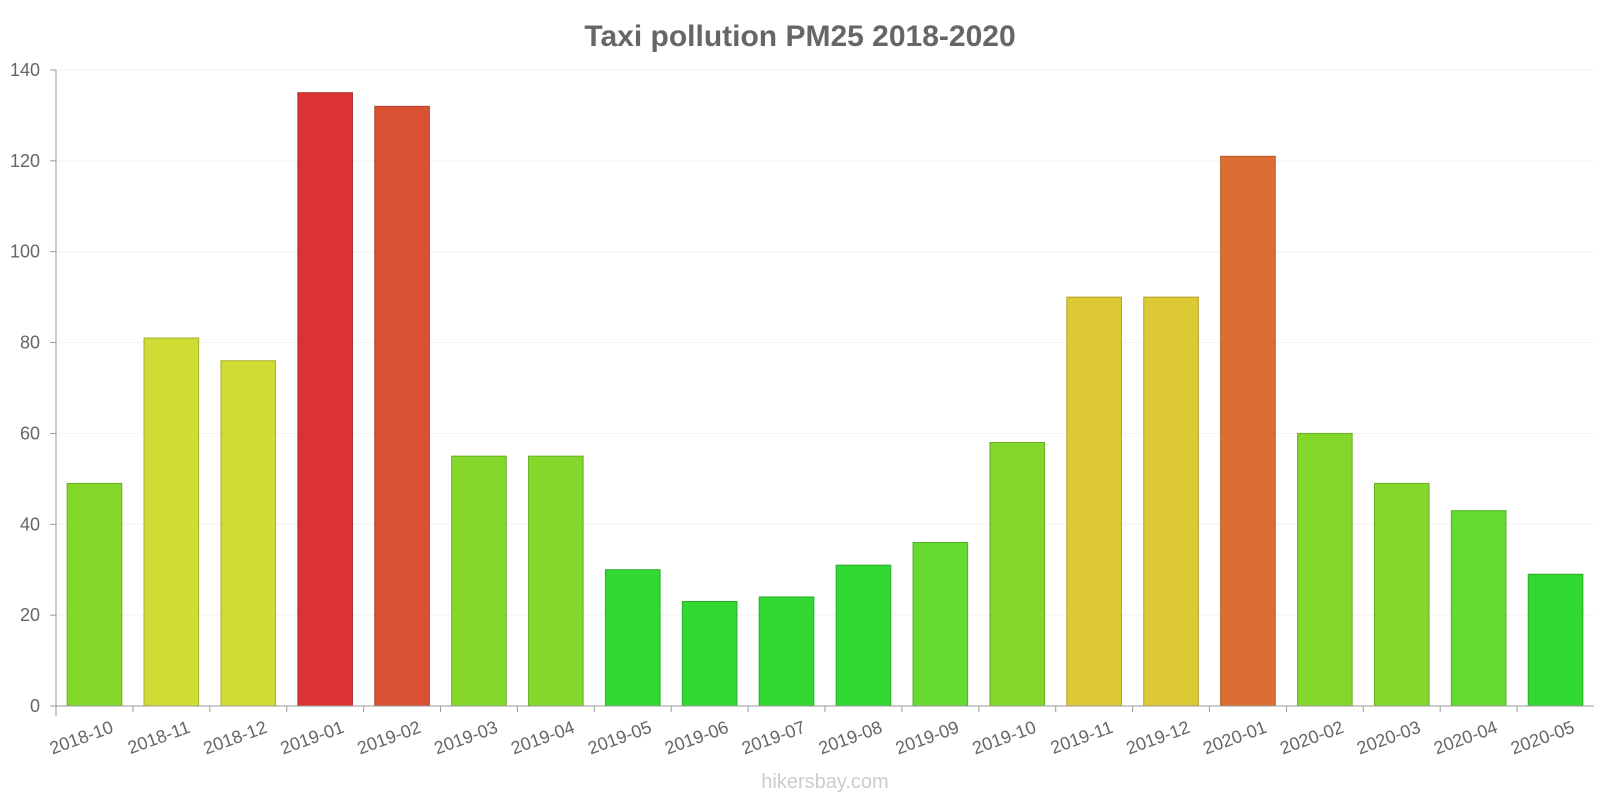 The width and height of the screenshot is (1600, 800). I want to click on x-tick-label-2018-11: 2018-11, so click(159, 737).